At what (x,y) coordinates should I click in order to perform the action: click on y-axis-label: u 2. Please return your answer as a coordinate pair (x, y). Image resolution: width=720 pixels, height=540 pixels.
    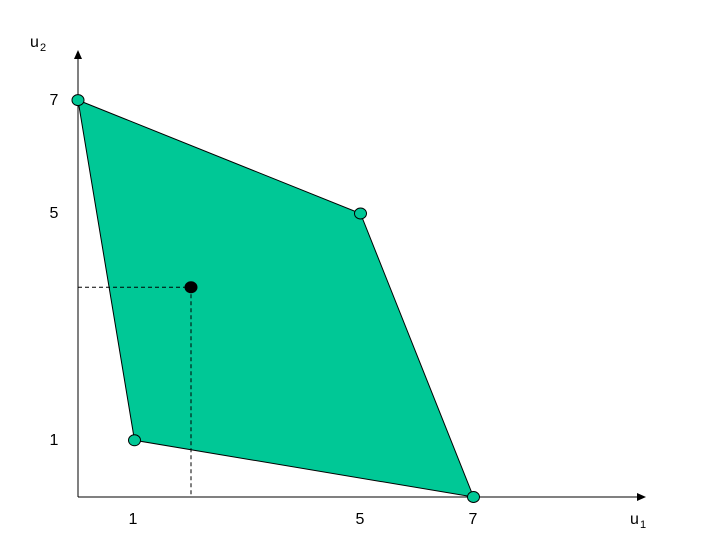
    Looking at the image, I should click on (38, 44).